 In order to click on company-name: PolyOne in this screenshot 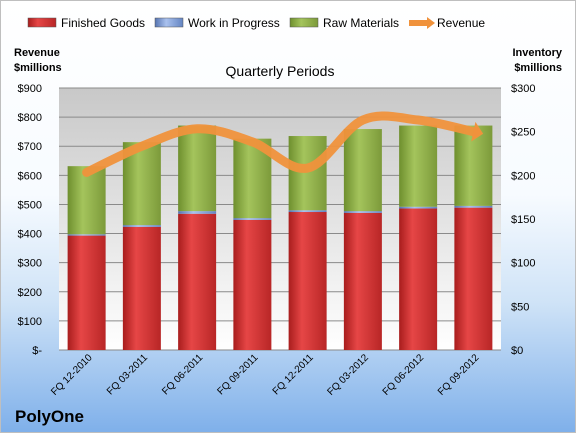, I will do `click(49, 416)`.